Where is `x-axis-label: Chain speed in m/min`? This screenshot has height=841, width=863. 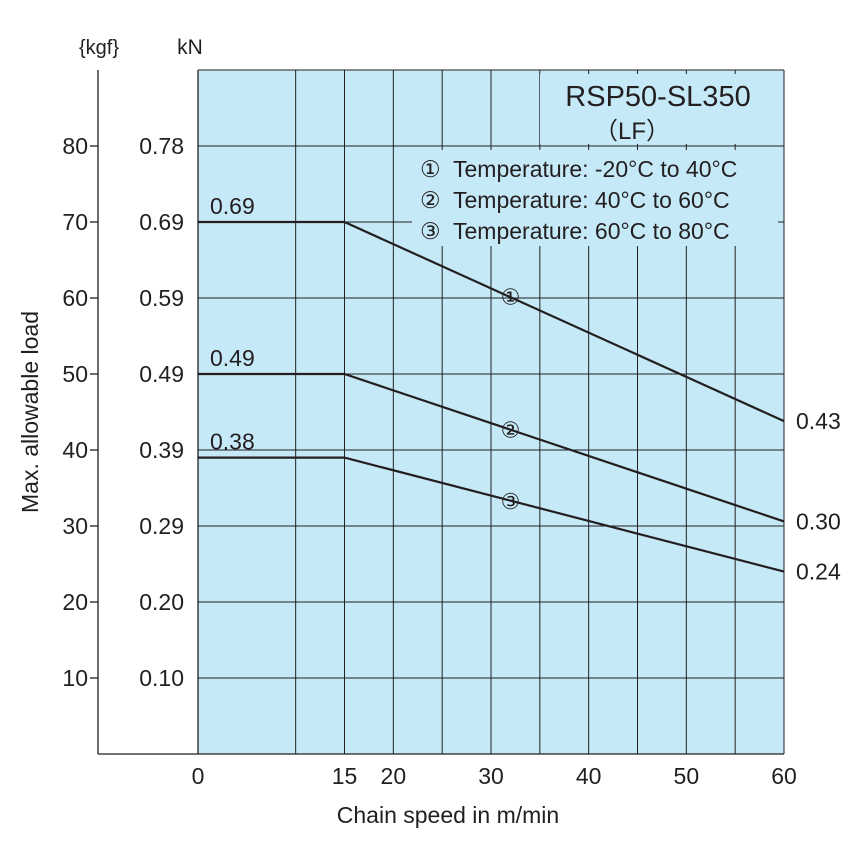
x-axis-label: Chain speed in m/min is located at coordinates (448, 815).